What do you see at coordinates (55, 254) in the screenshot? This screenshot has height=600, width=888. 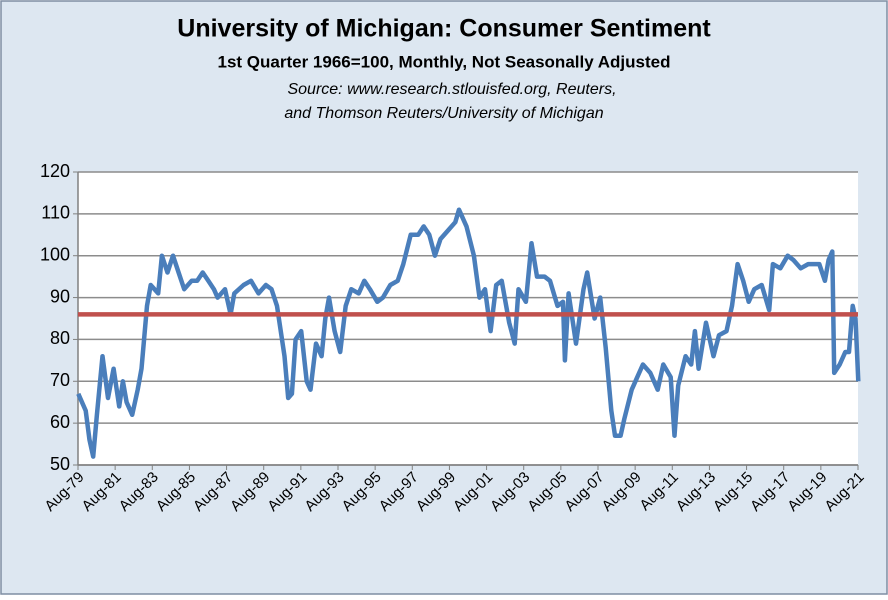 I see `y-tick-label: 100` at bounding box center [55, 254].